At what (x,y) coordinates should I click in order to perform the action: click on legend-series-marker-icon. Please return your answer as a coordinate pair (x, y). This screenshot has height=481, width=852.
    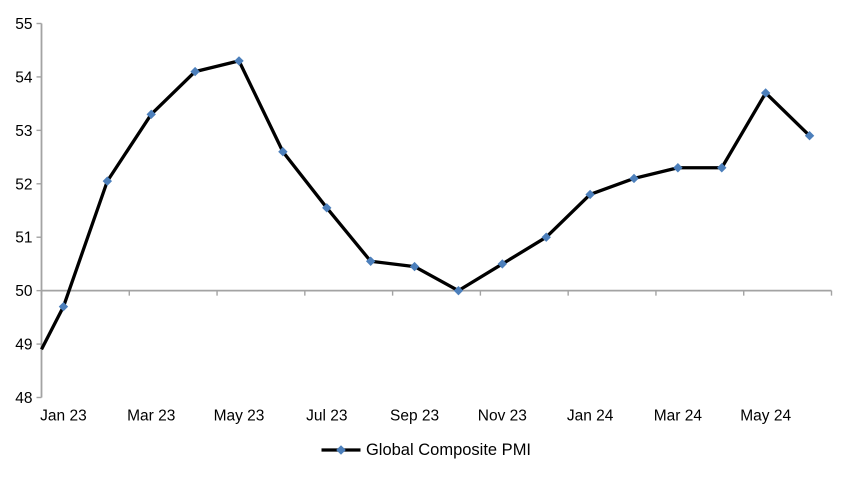
    Looking at the image, I should click on (341, 450).